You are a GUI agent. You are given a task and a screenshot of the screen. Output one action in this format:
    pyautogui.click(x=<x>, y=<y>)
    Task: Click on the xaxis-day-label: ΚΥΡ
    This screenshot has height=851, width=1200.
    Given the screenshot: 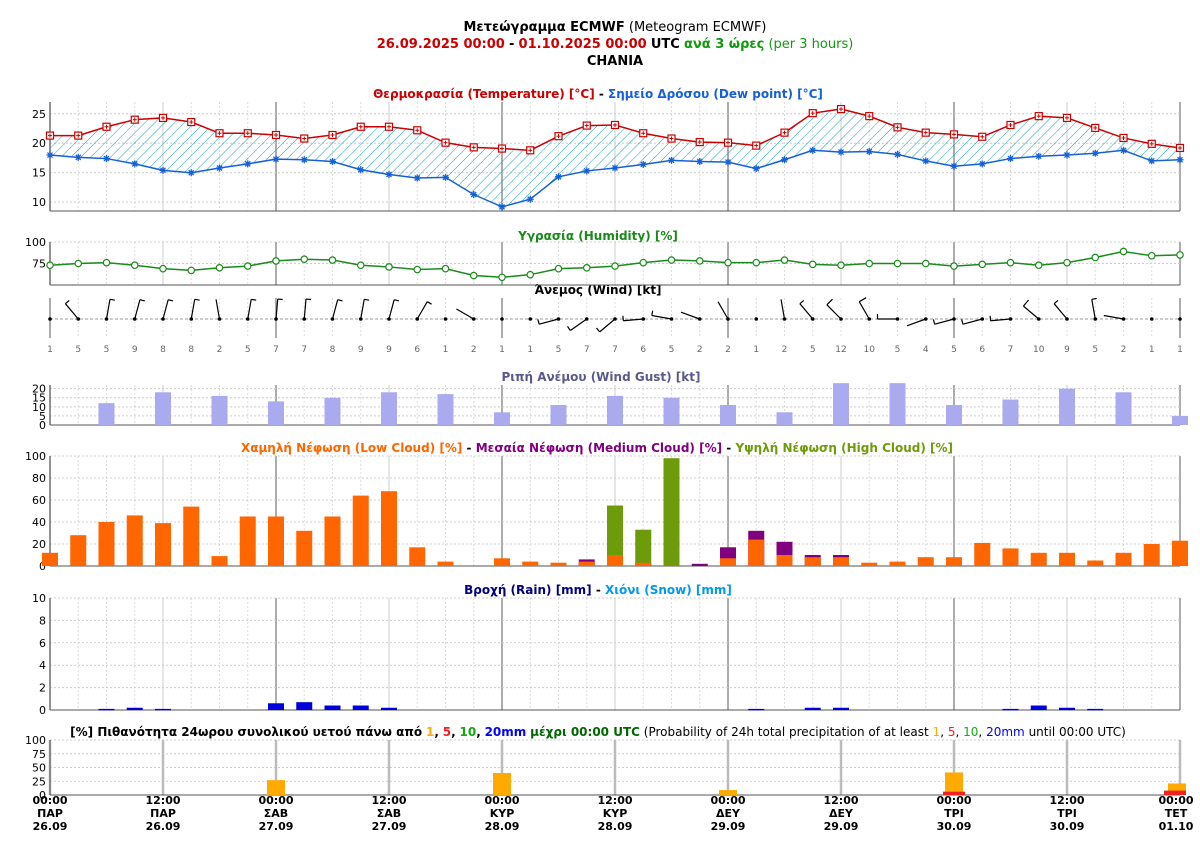 What is the action you would take?
    pyautogui.click(x=502, y=813)
    